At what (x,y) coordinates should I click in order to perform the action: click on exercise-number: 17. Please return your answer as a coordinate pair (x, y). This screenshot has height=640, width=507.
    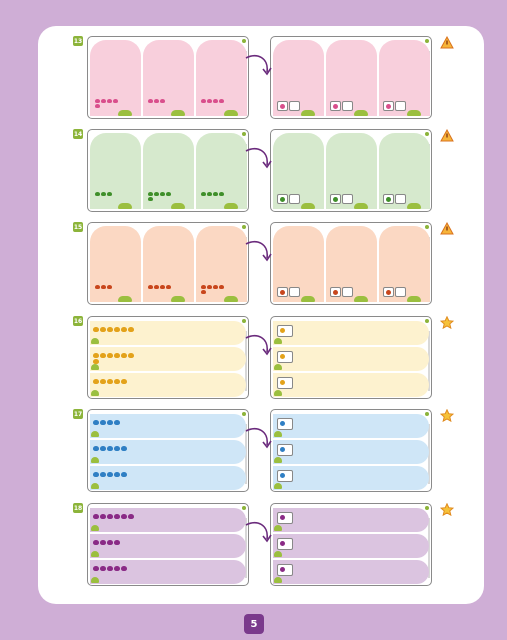
    Looking at the image, I should click on (78, 414).